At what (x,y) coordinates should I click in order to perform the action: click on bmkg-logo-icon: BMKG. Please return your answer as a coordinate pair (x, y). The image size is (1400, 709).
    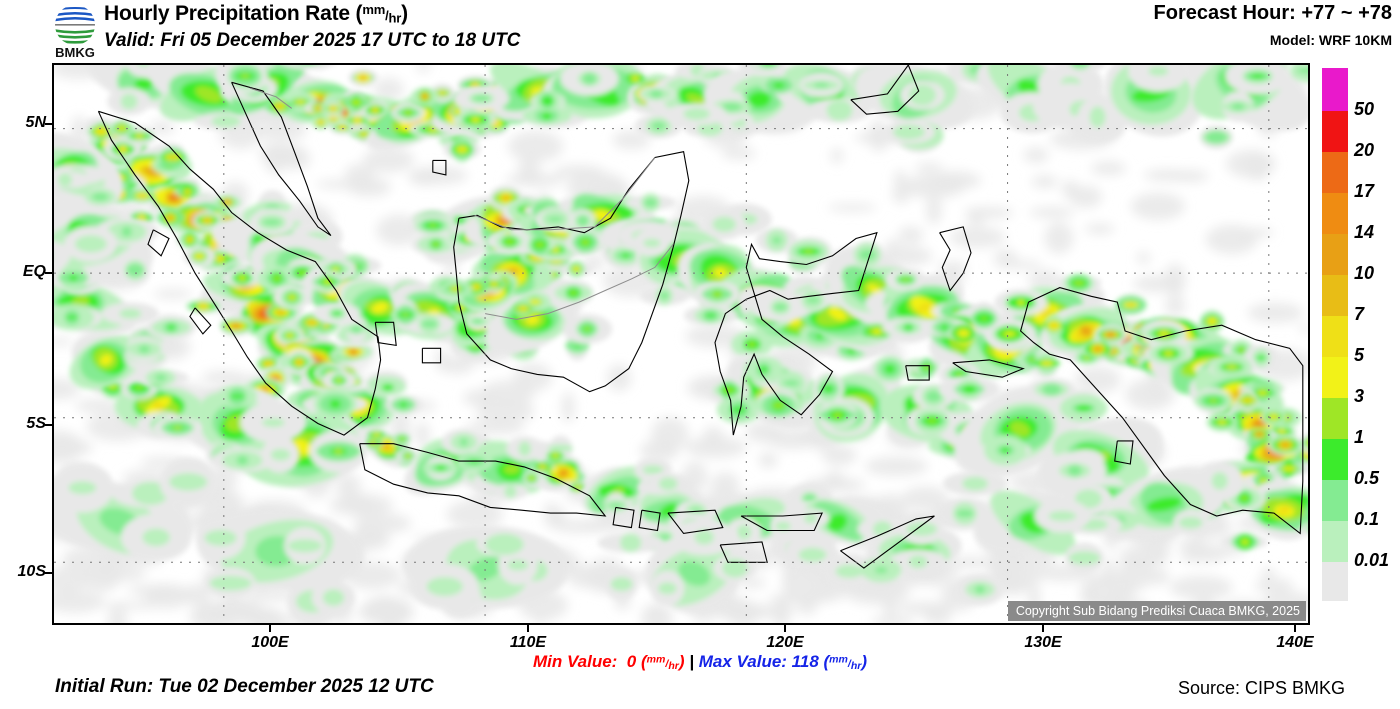
    Looking at the image, I should click on (75, 32).